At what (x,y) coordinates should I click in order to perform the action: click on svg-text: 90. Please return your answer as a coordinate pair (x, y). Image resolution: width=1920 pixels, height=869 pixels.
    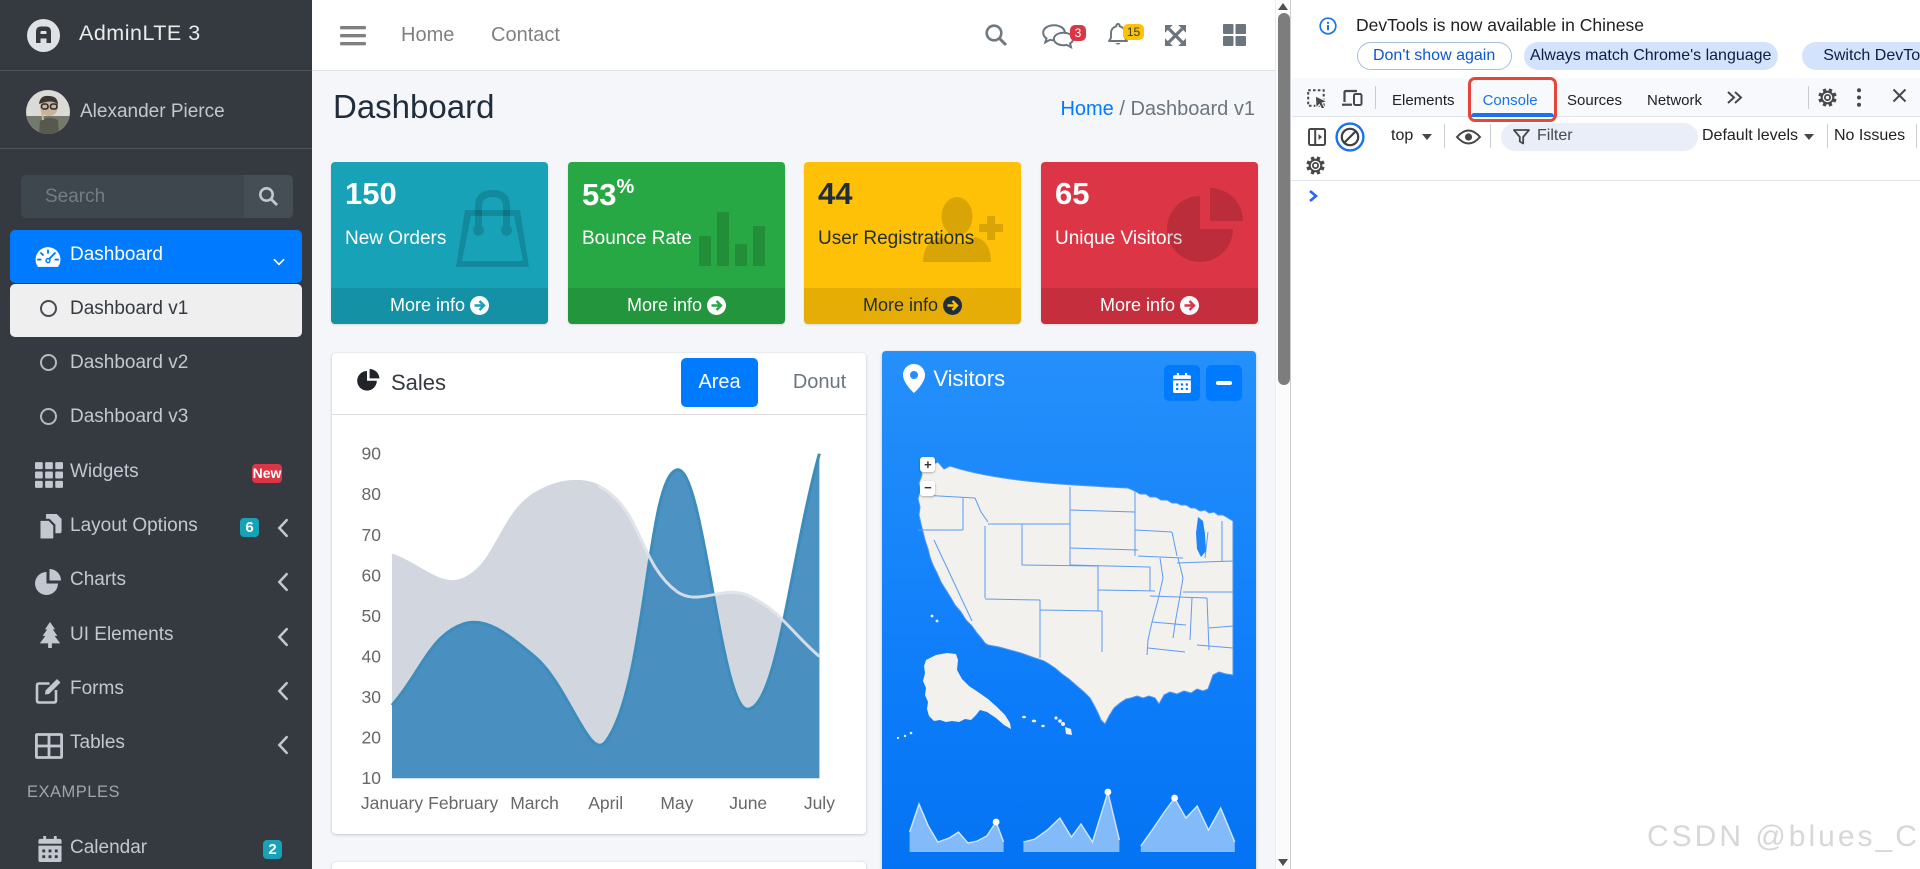
    Looking at the image, I should click on (372, 454).